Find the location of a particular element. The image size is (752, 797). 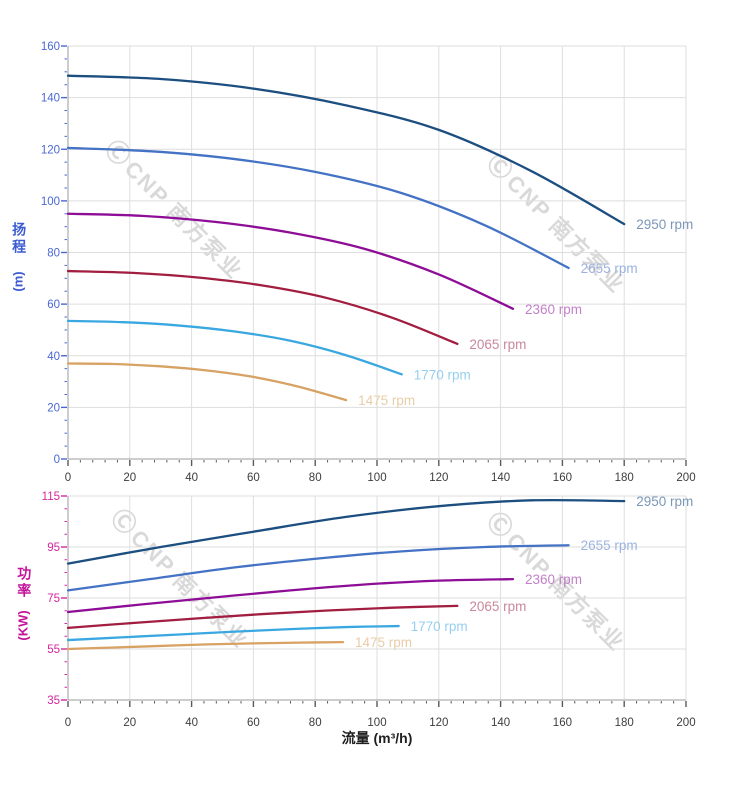

power-axis-title-text: 功率 is located at coordinates (24, 583).